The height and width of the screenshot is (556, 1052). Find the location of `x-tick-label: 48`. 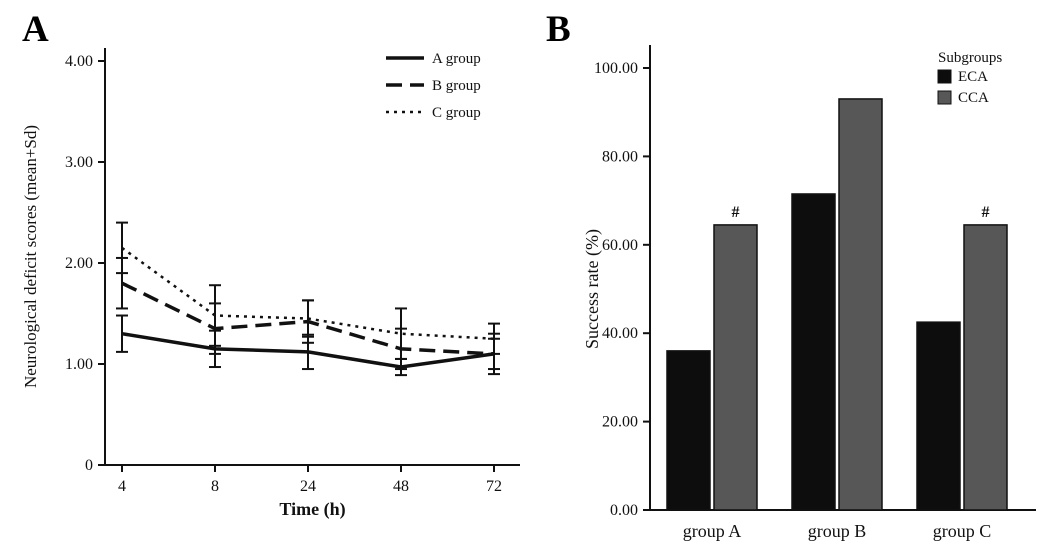

x-tick-label: 48 is located at coordinates (401, 486).